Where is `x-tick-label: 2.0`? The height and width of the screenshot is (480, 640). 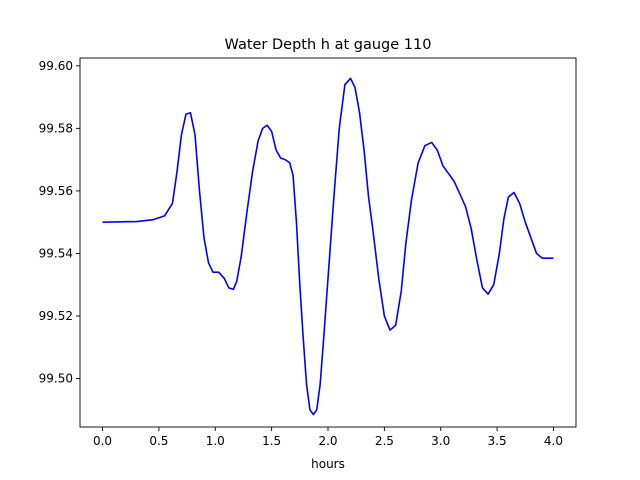
x-tick-label: 2.0 is located at coordinates (327, 441).